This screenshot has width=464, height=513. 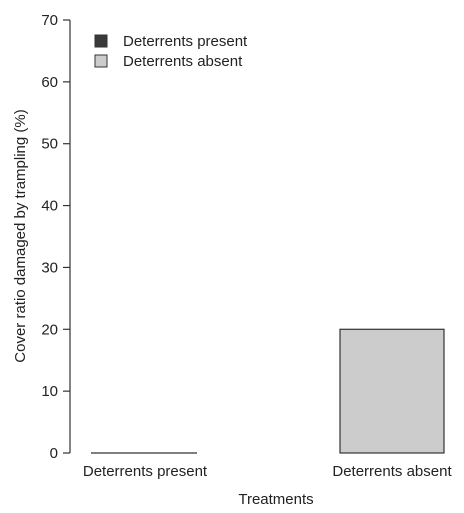 What do you see at coordinates (49, 206) in the screenshot?
I see `y-tick-label: 40` at bounding box center [49, 206].